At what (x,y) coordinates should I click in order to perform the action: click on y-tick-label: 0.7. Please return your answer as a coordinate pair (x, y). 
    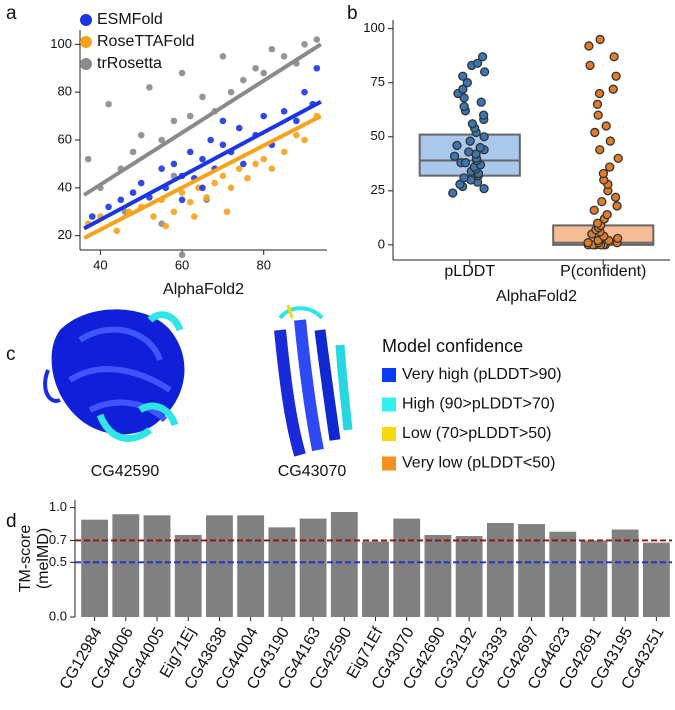
    Looking at the image, I should click on (58, 539).